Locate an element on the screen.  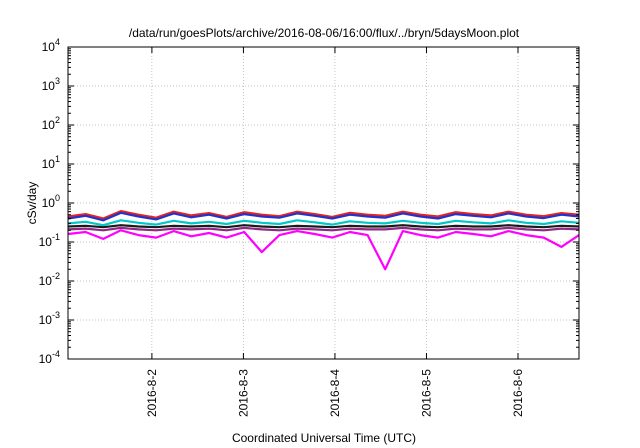
series-group is located at coordinates (323, 240).